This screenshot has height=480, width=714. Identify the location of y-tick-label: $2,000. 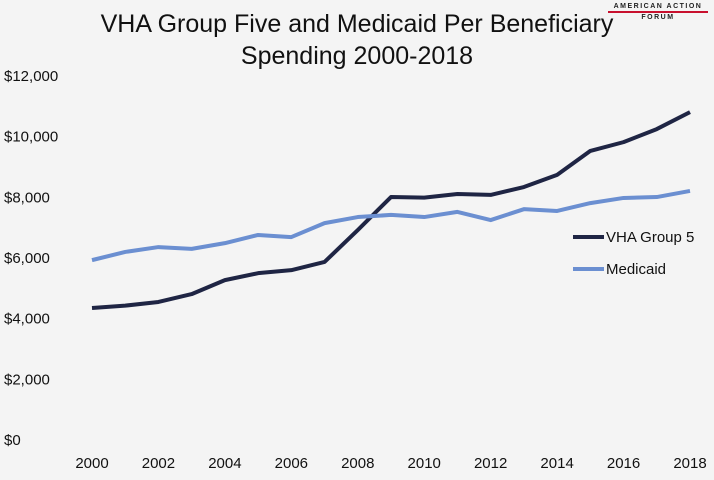
(27, 379).